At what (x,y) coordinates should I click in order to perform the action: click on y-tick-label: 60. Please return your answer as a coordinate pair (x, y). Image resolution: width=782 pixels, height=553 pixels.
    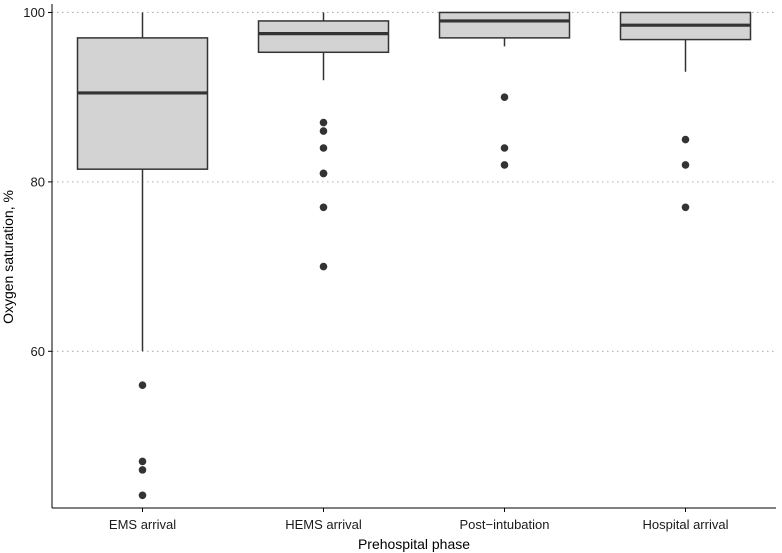
    Looking at the image, I should click on (38, 351).